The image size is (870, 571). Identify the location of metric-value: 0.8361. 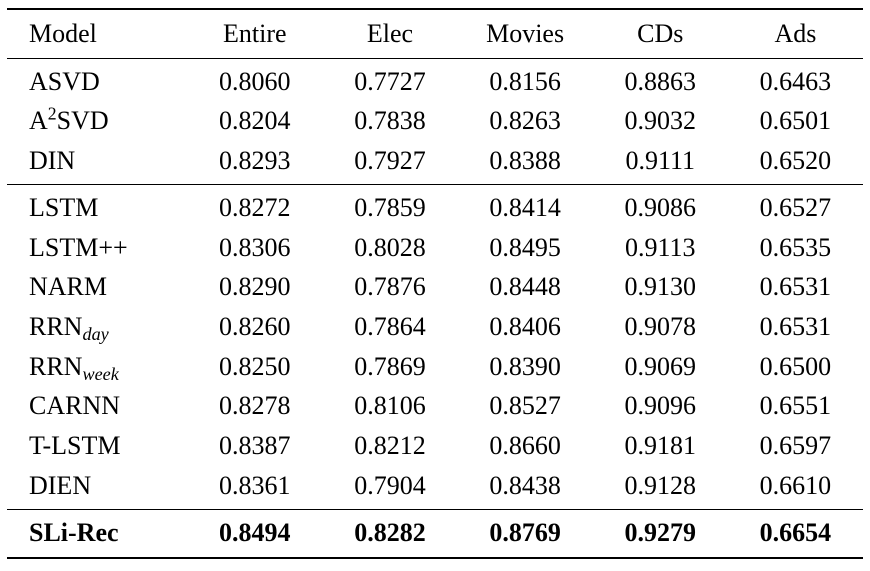
(255, 485).